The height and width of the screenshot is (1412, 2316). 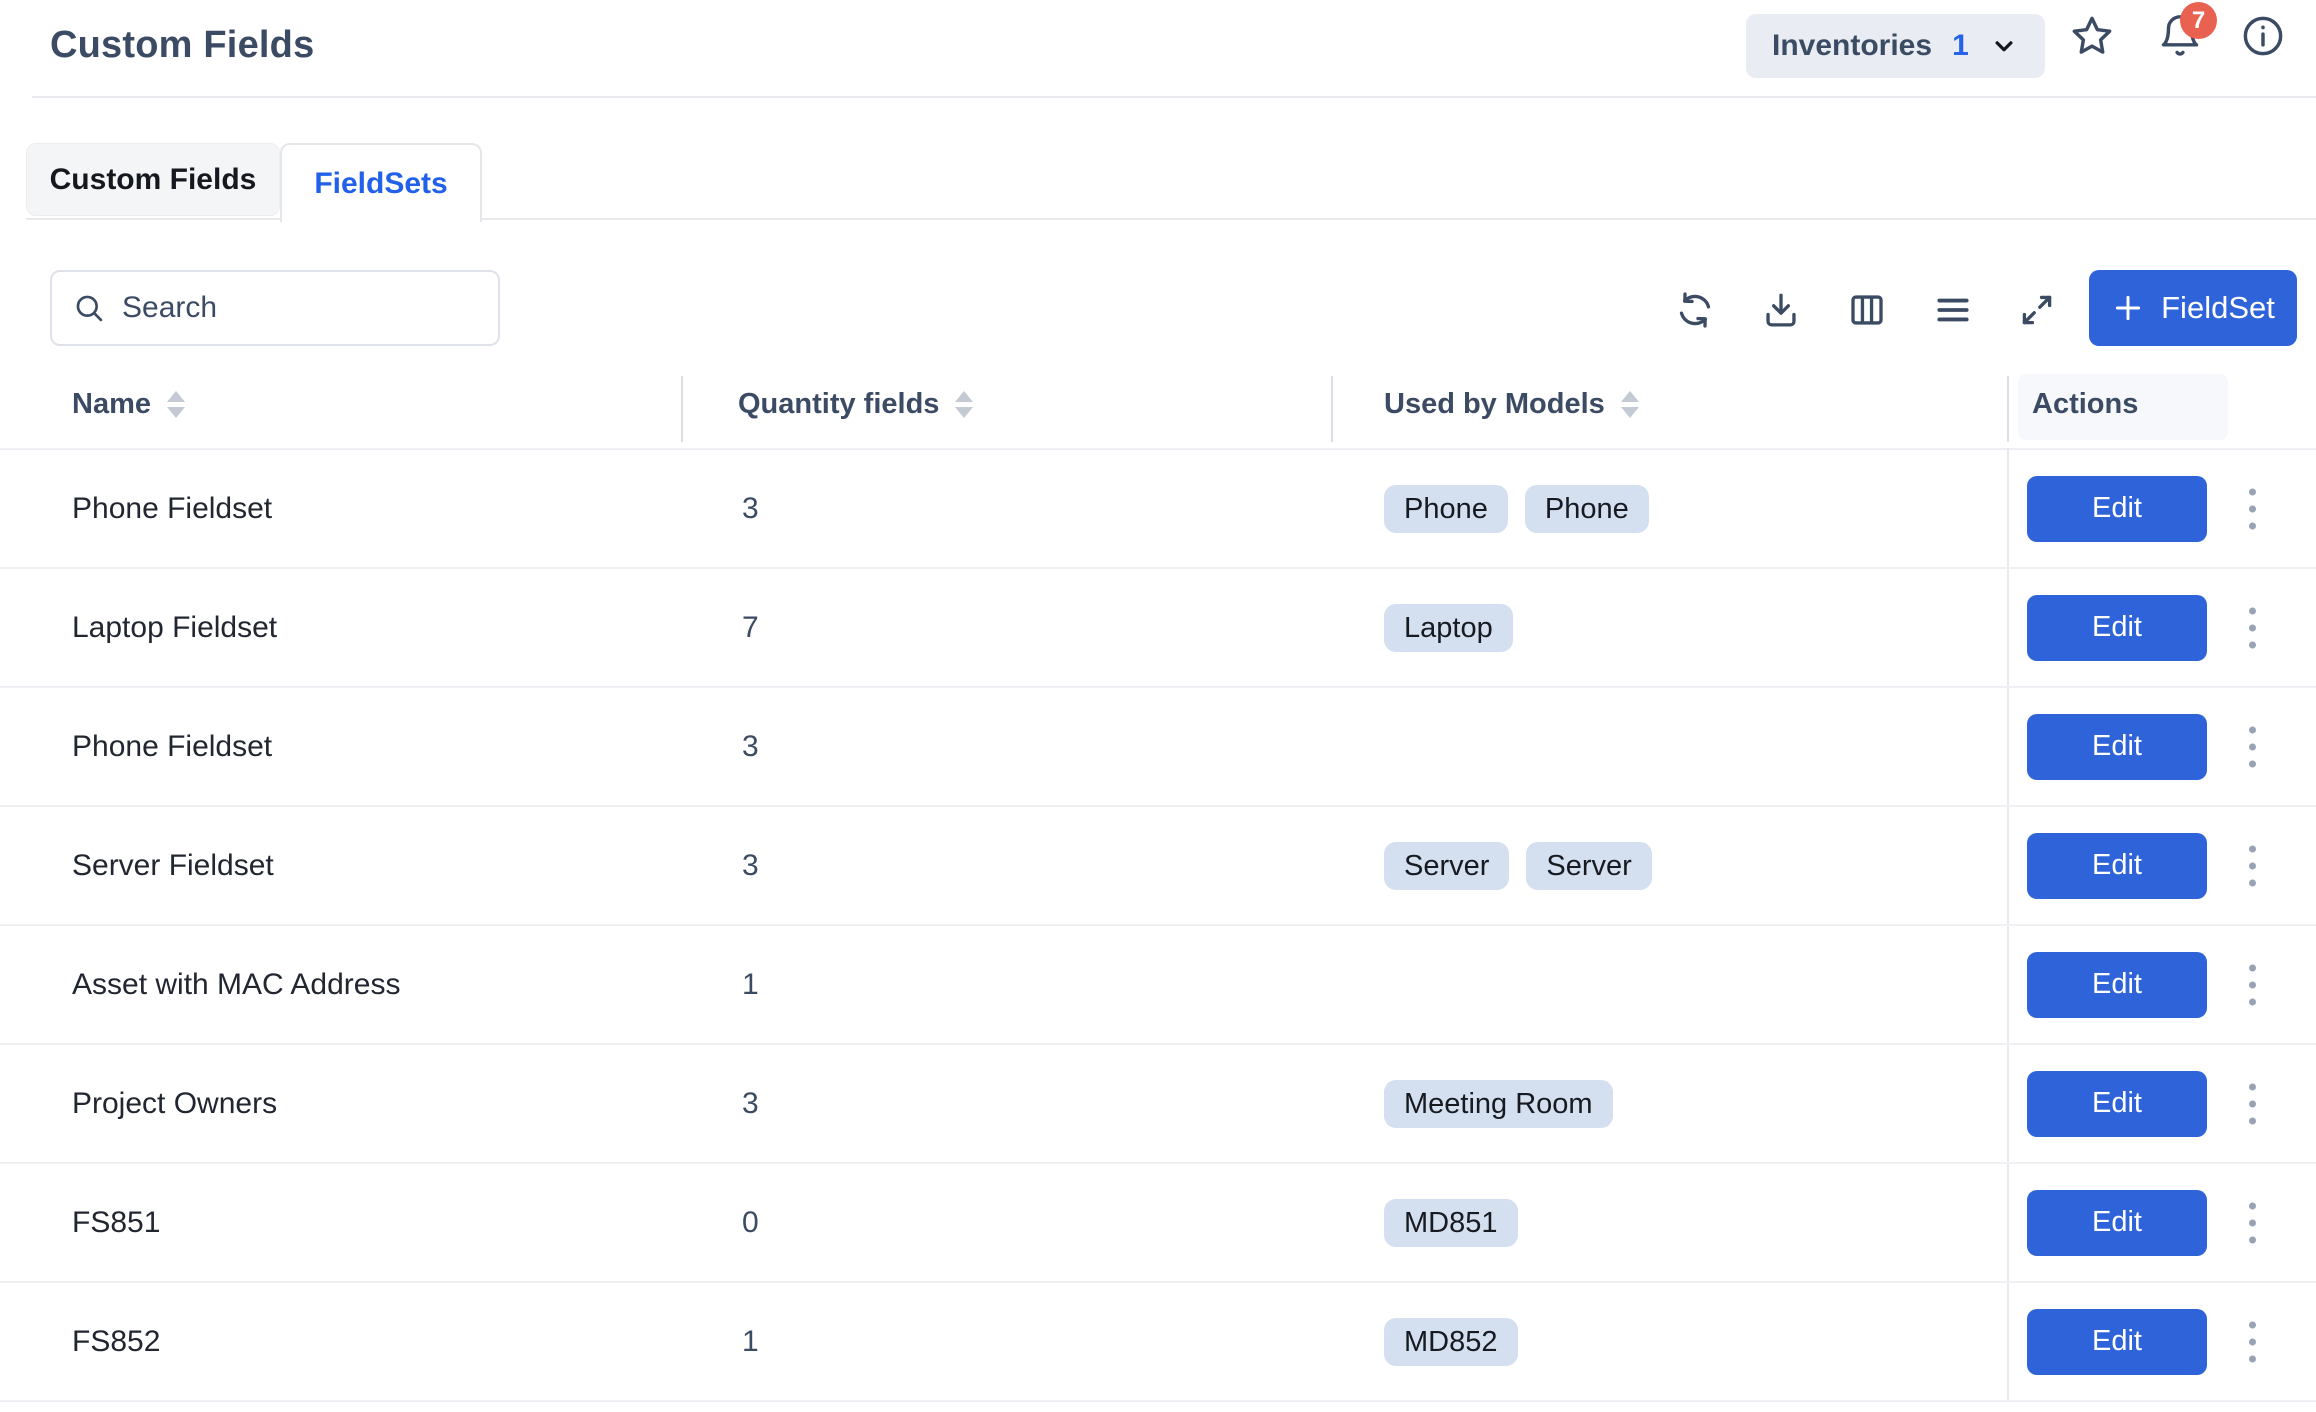 I want to click on columns-icon, so click(x=1867, y=310).